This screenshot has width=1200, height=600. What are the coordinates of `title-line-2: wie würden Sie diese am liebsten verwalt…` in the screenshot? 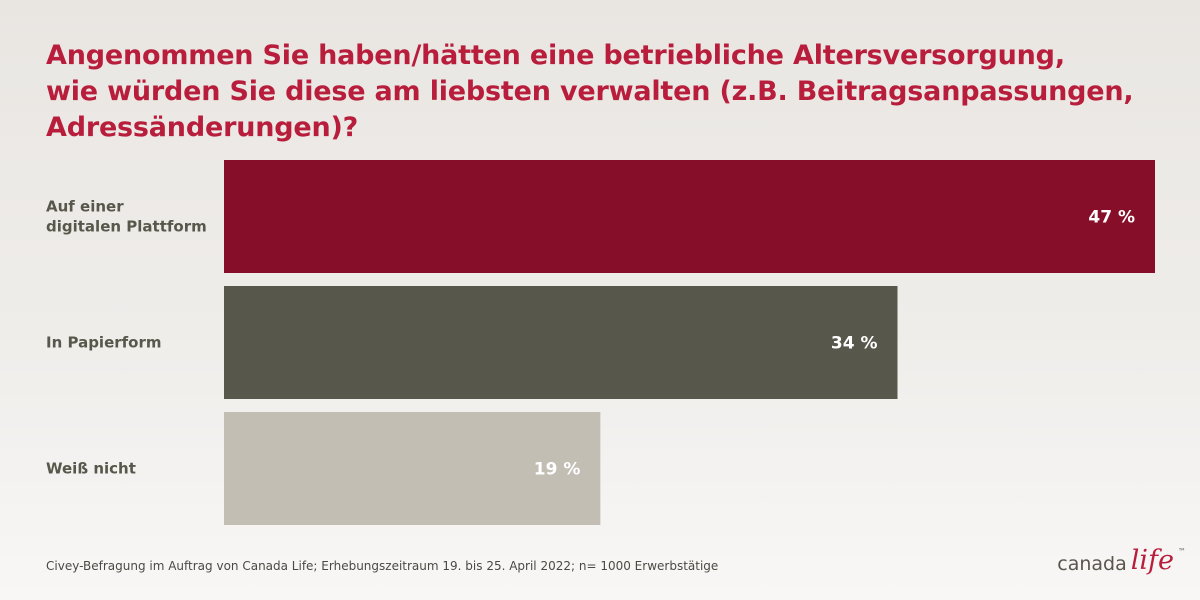 It's located at (590, 91).